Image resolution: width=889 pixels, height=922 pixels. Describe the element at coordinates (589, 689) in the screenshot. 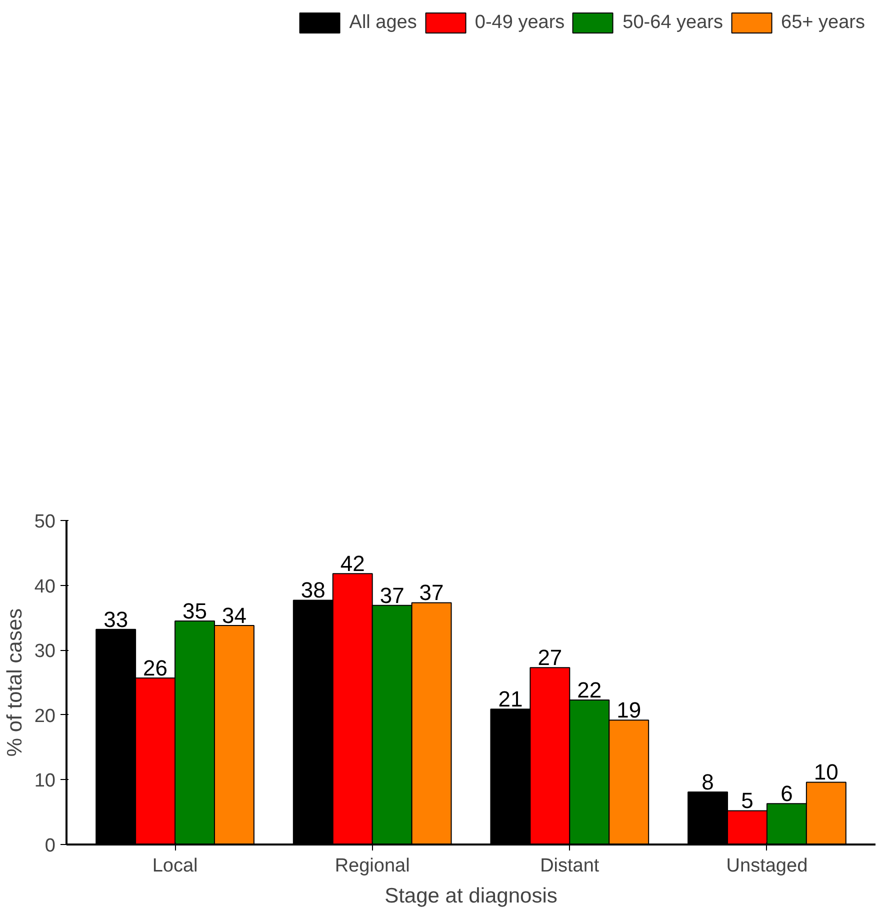

I see `data-label: 22` at that location.